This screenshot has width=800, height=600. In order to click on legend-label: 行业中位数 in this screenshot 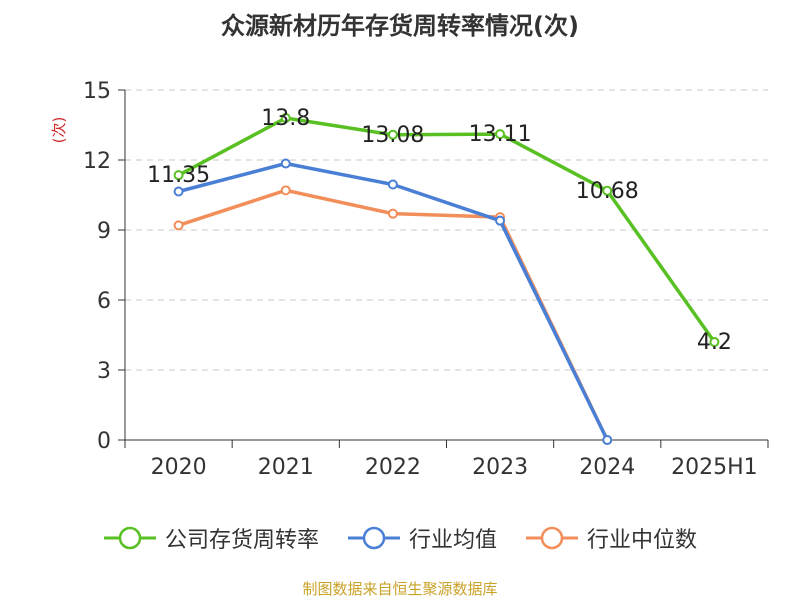, I will do `click(642, 540)`.